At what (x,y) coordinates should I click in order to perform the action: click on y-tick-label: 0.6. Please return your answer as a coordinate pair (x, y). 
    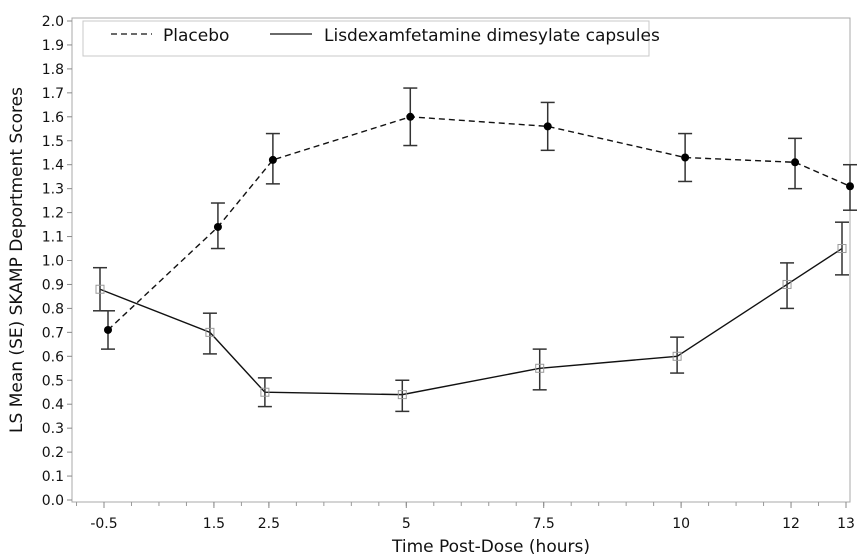
    Looking at the image, I should click on (53, 357).